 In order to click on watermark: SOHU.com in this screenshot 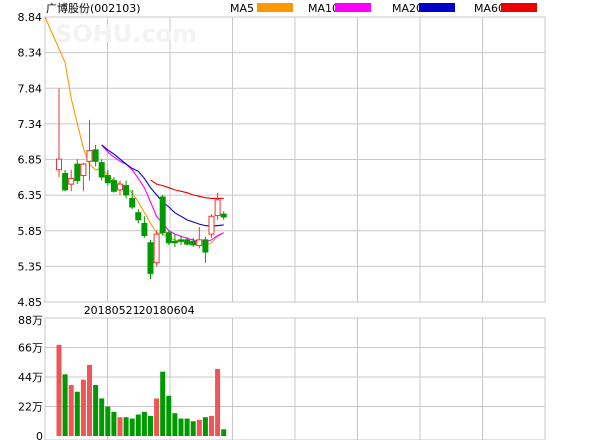, I will do `click(126, 34)`.